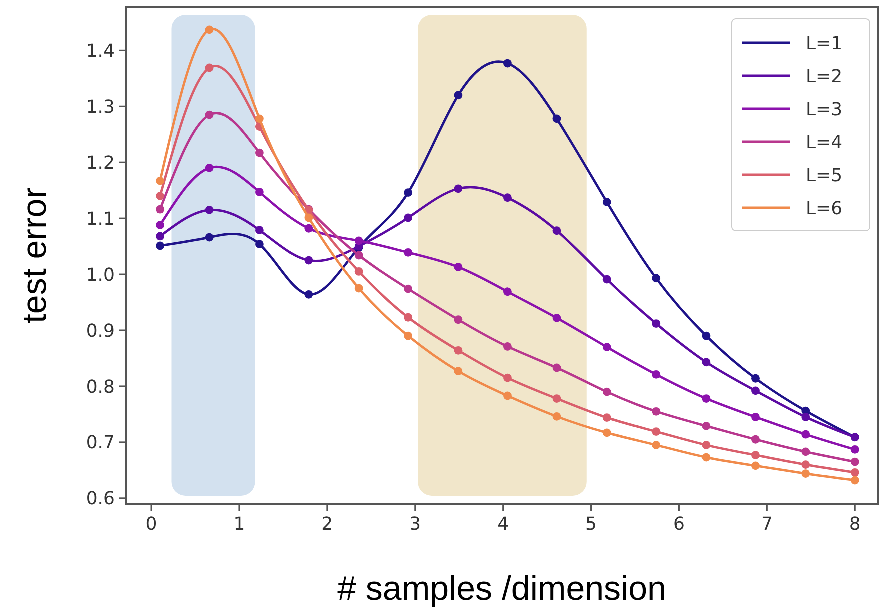 Image resolution: width=884 pixels, height=615 pixels. What do you see at coordinates (502, 589) in the screenshot?
I see `x-axis-title: # samples /dimension` at bounding box center [502, 589].